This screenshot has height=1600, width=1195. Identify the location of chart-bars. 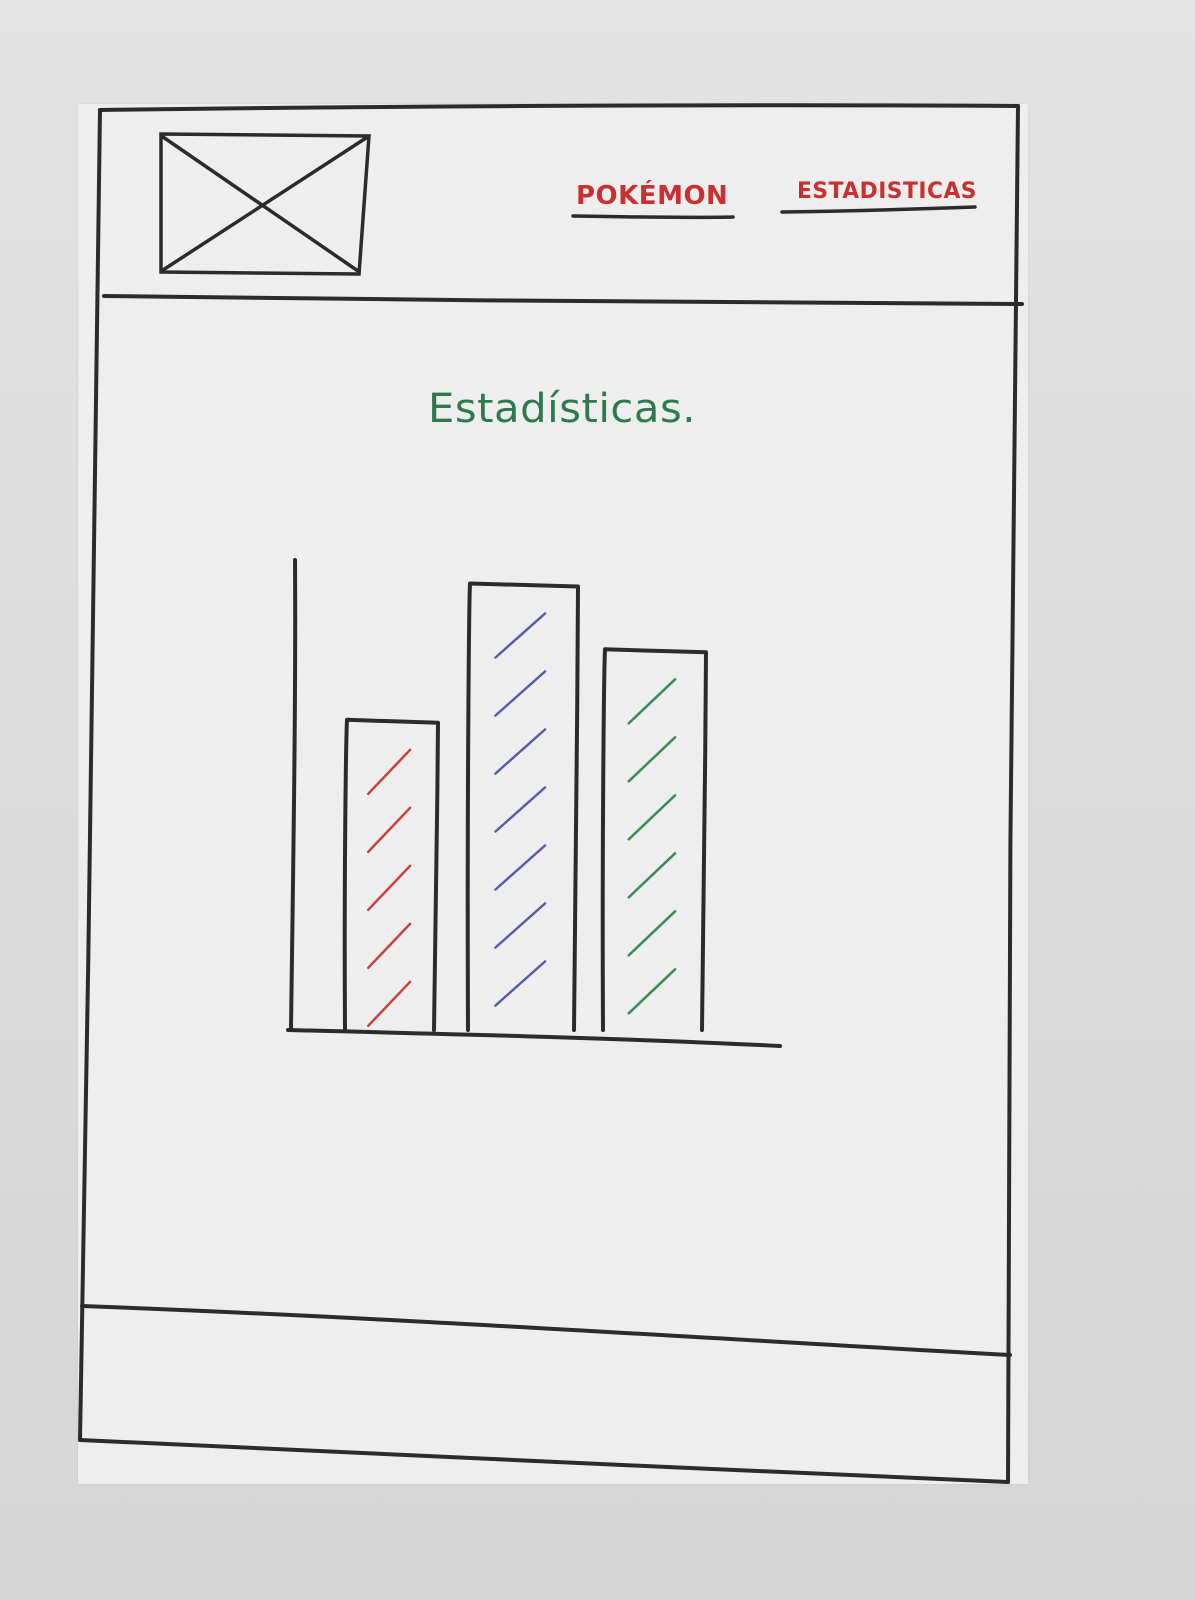
(525, 806).